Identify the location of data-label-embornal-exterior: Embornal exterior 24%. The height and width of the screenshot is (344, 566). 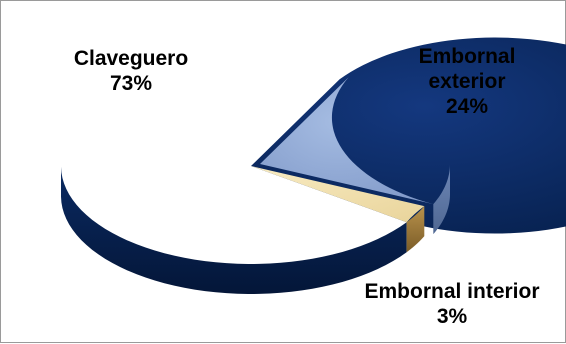
(467, 81).